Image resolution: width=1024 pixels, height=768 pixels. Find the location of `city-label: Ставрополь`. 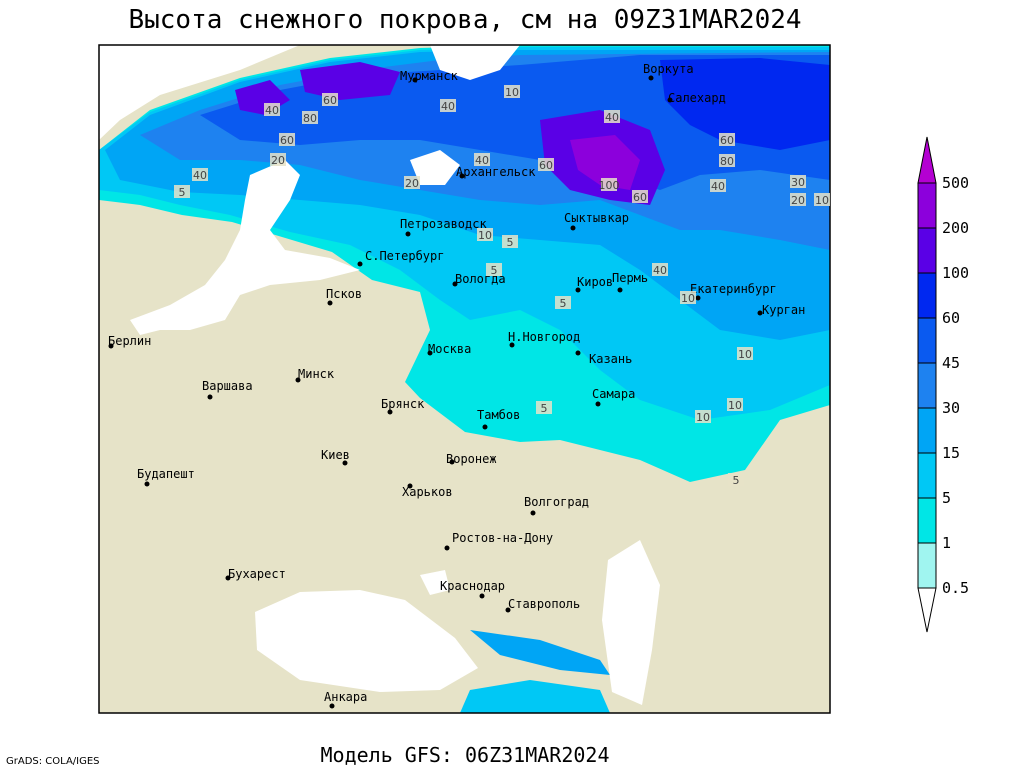

city-label: Ставрополь is located at coordinates (544, 604).